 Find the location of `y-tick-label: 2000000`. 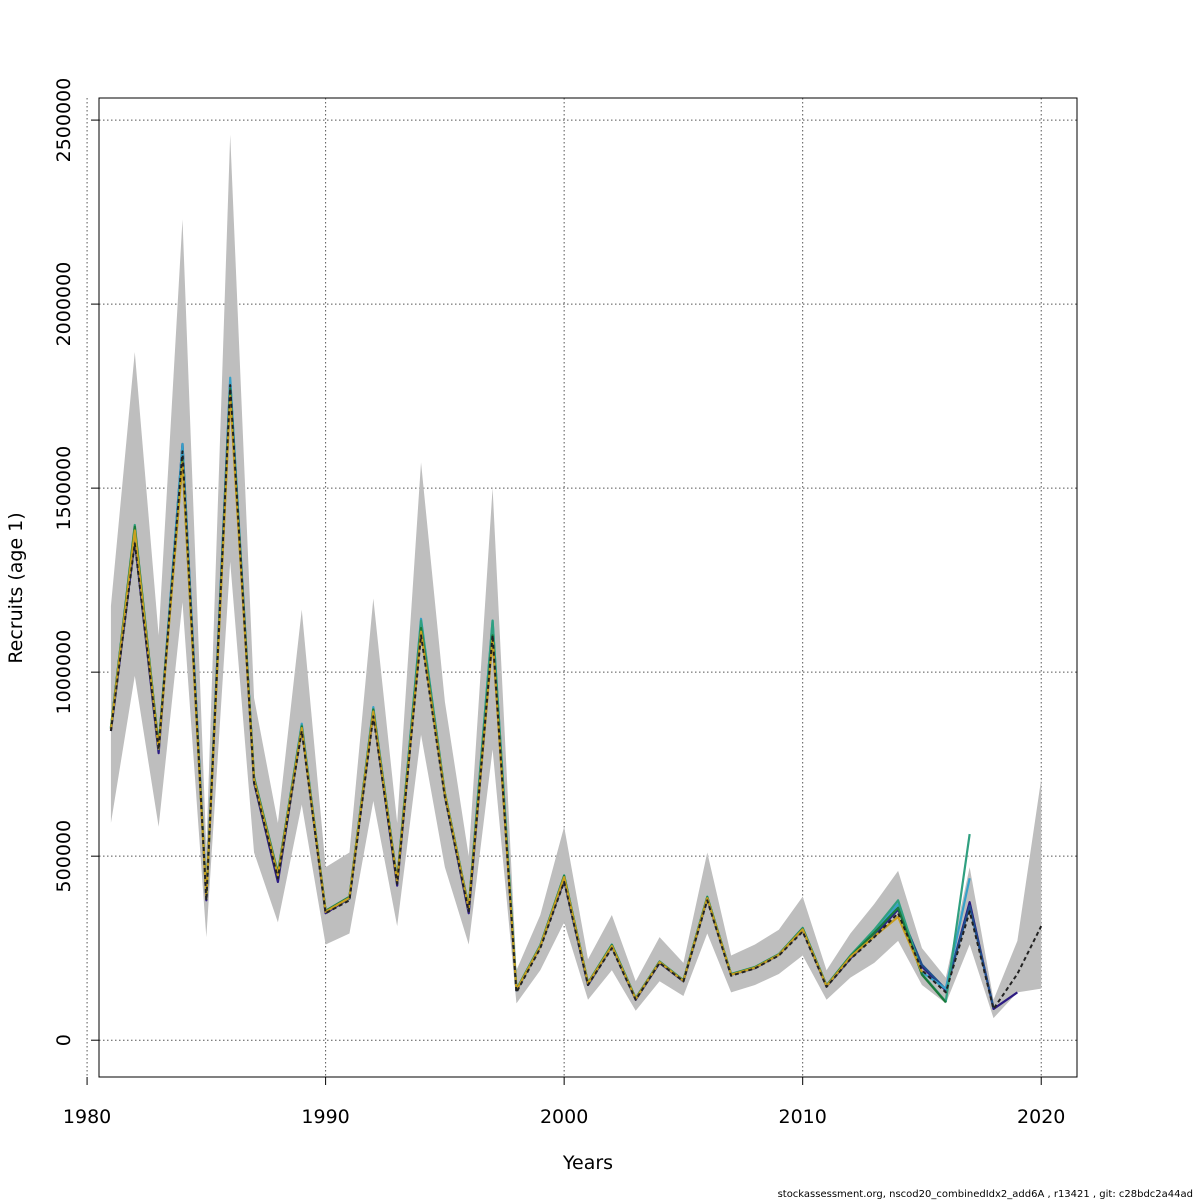

y-tick-label: 2000000 is located at coordinates (64, 304).